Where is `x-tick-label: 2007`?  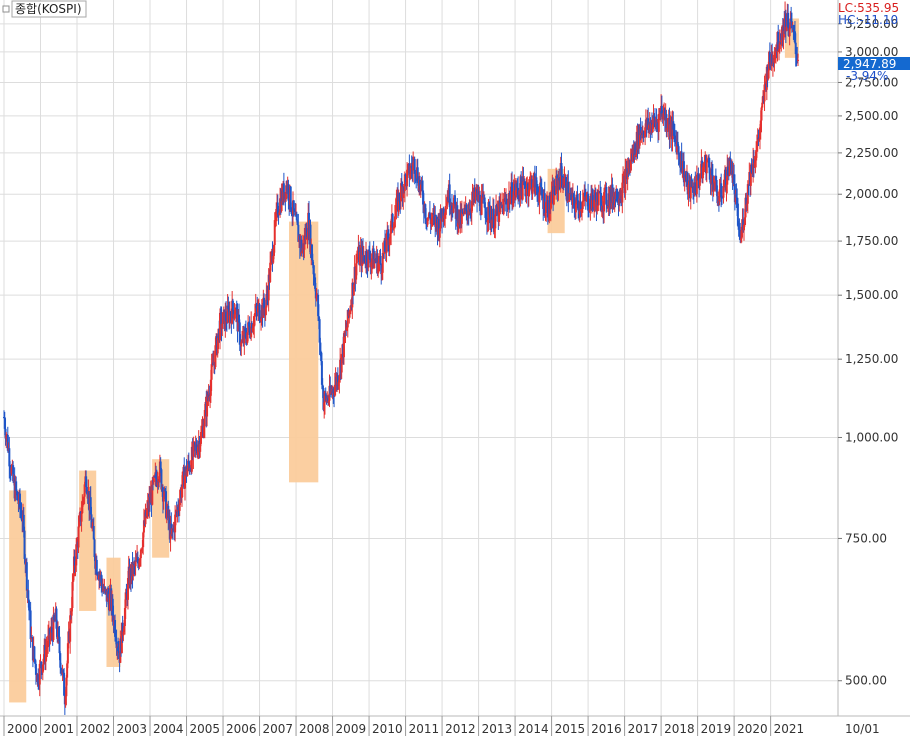
x-tick-label: 2007 is located at coordinates (278, 729).